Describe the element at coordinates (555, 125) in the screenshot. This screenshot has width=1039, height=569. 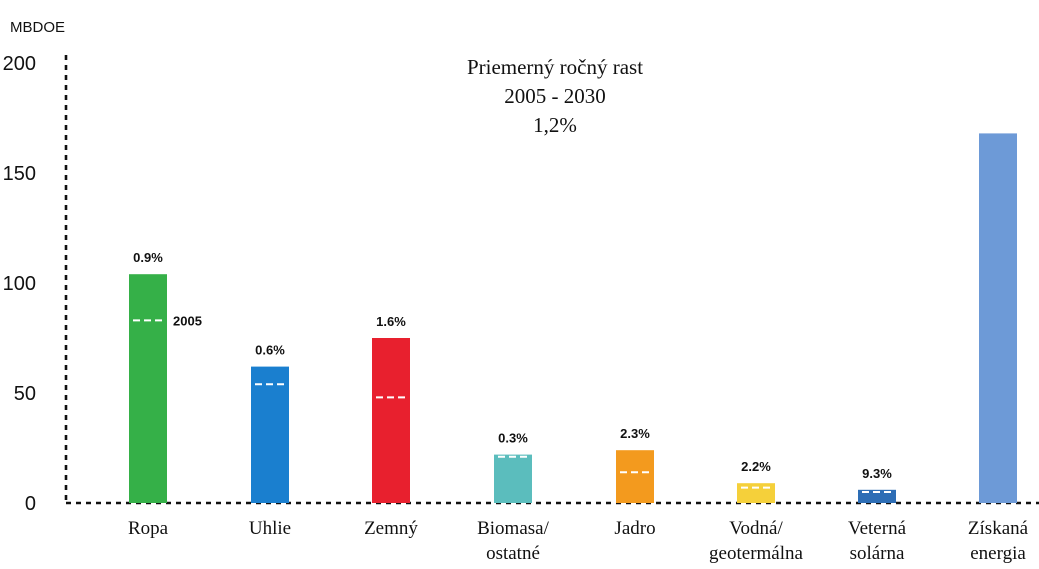
I see `title-line-3: 1,2%` at that location.